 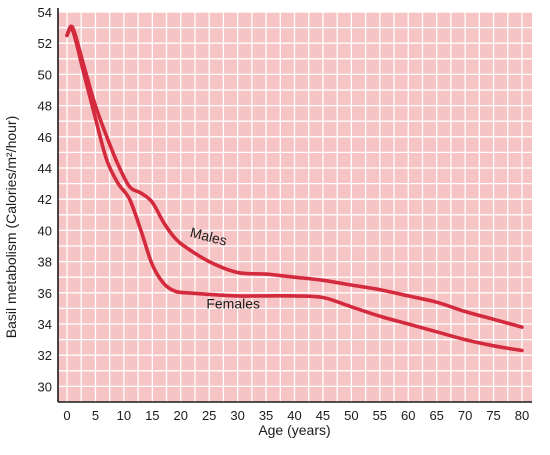 I want to click on x-tick-label: 45, so click(x=323, y=415).